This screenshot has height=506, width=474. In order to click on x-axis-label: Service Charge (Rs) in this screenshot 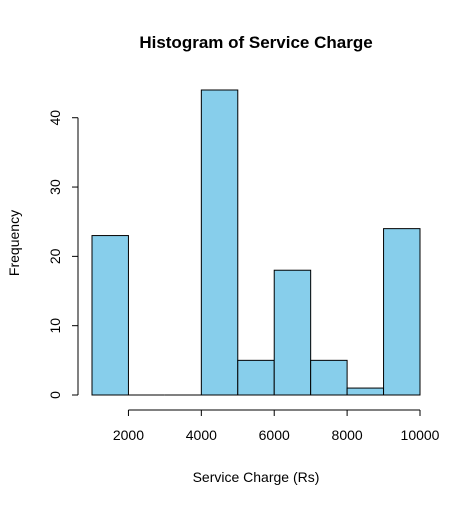, I will do `click(256, 477)`.